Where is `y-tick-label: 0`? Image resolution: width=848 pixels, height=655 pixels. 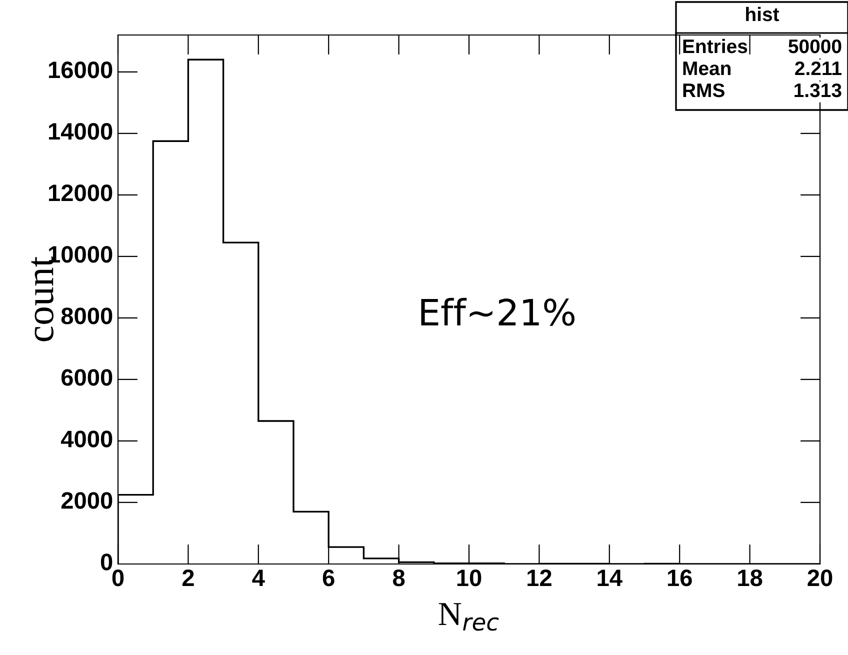 y-tick-label: 0 is located at coordinates (106, 562).